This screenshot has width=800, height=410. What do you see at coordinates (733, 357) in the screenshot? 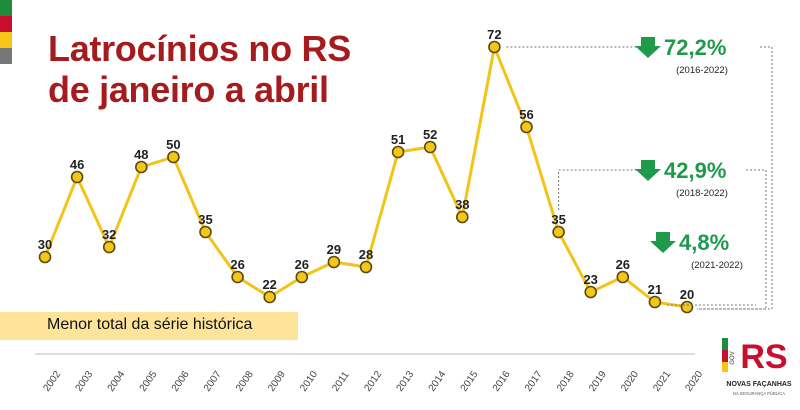
I see `logo-side-text: GOV` at bounding box center [733, 357].